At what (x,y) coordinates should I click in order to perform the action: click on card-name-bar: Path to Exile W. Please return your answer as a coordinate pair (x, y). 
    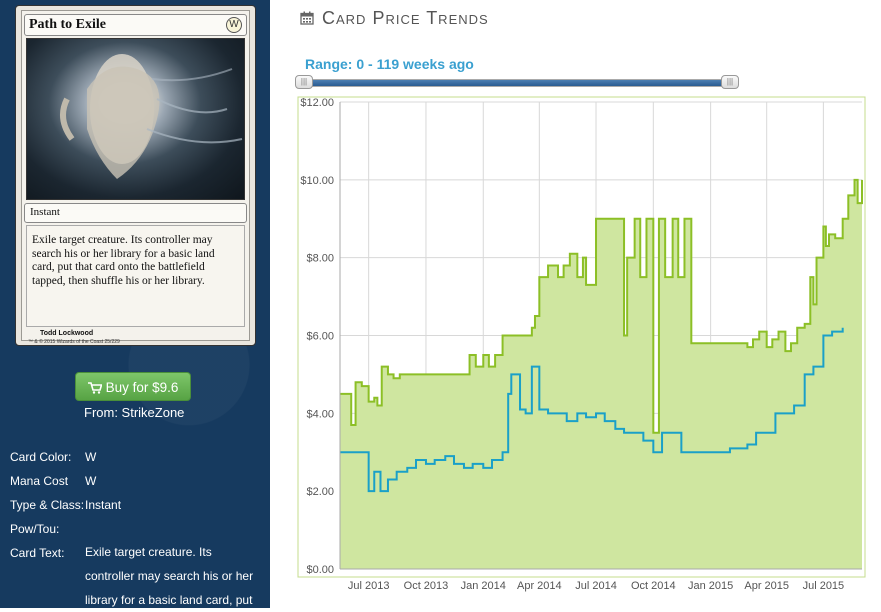
    Looking at the image, I should click on (135, 25).